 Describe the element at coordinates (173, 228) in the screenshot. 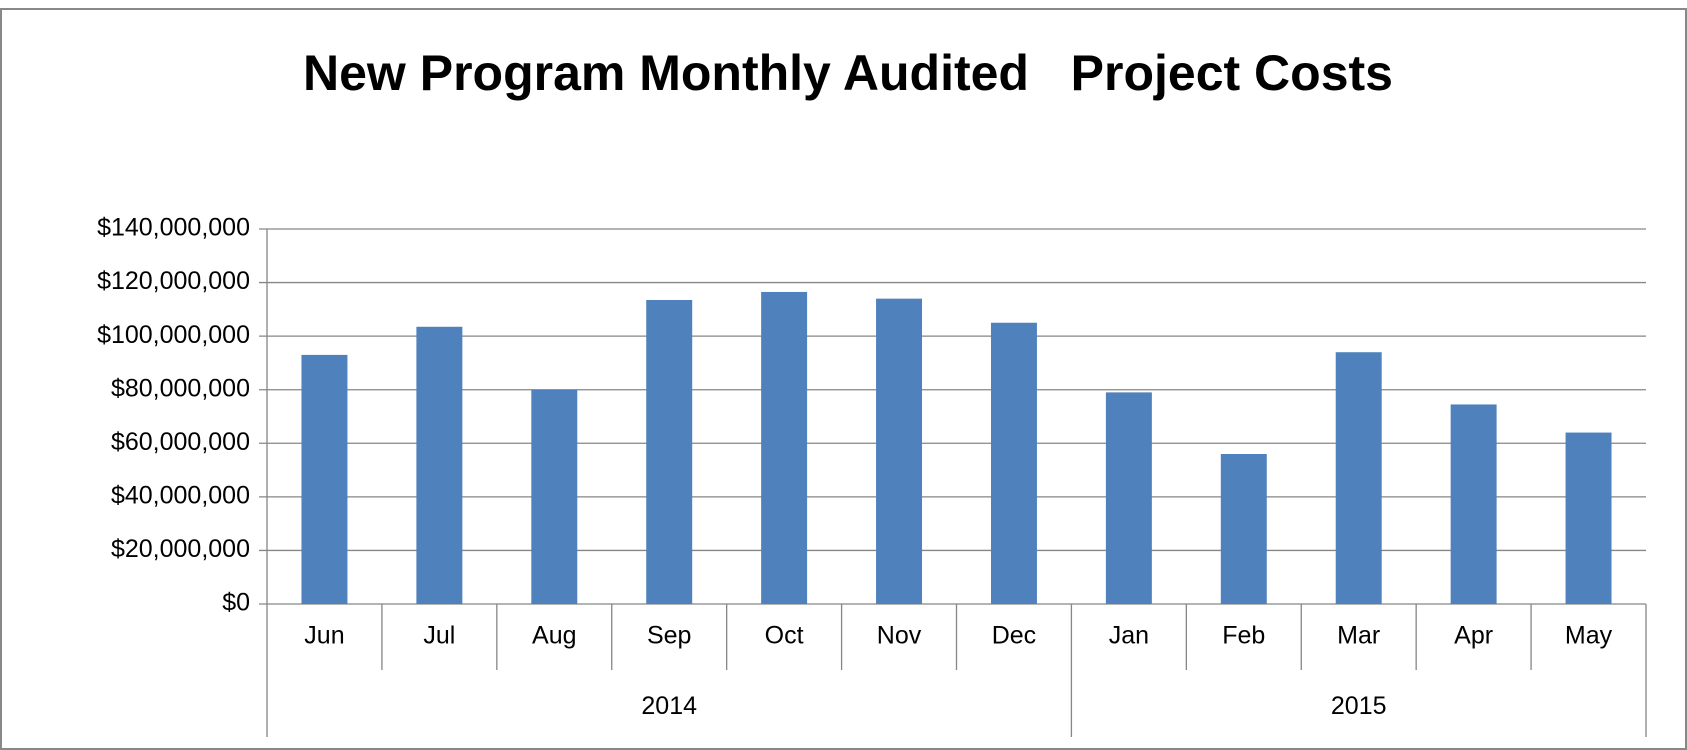

I see `y-tick-label: $140,000,000` at that location.